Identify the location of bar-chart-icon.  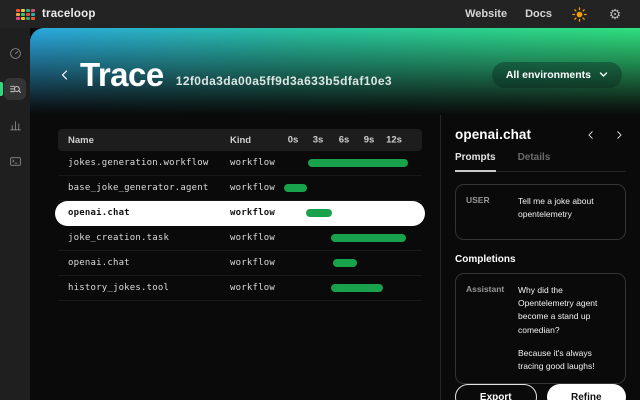
(15, 125).